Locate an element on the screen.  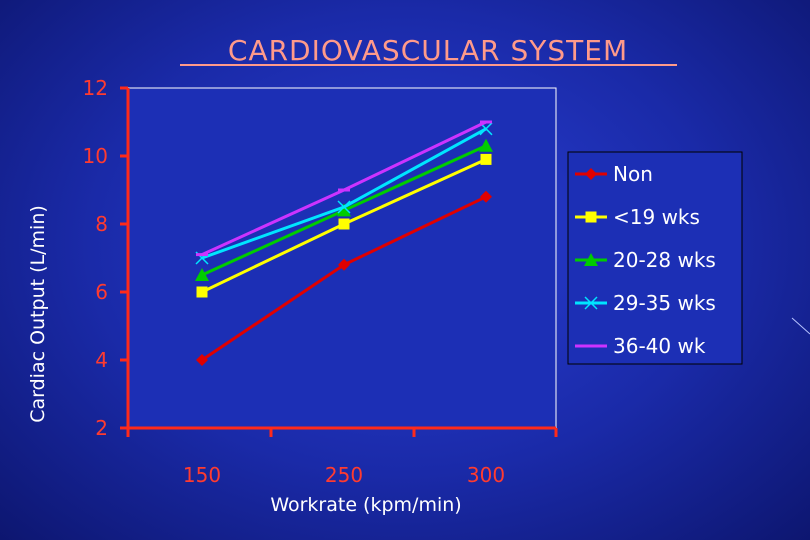
legend-label: 20-28 wks is located at coordinates (664, 260).